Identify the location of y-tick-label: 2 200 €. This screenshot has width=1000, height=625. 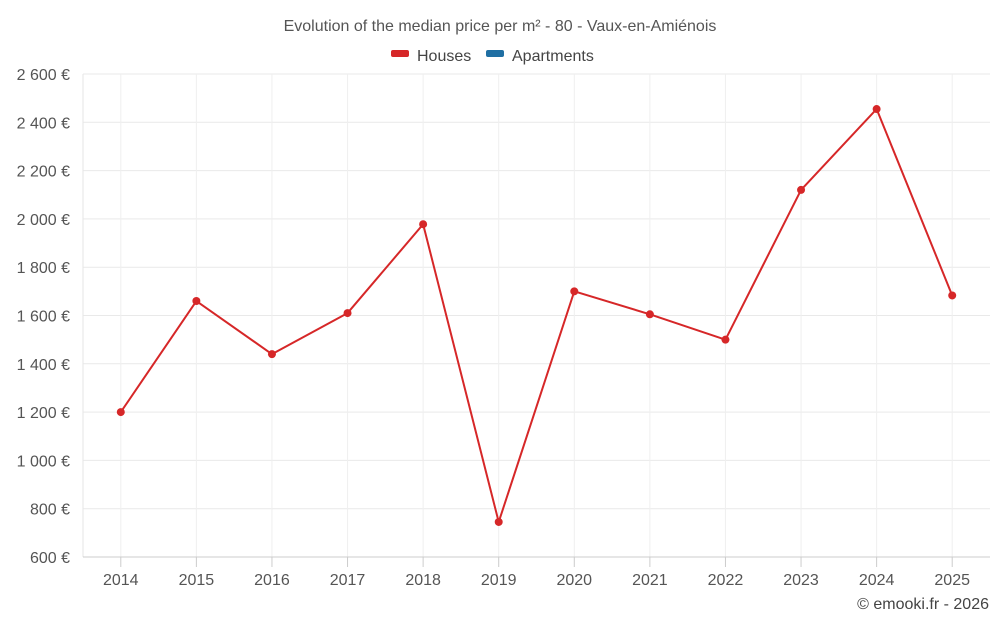
(43, 172).